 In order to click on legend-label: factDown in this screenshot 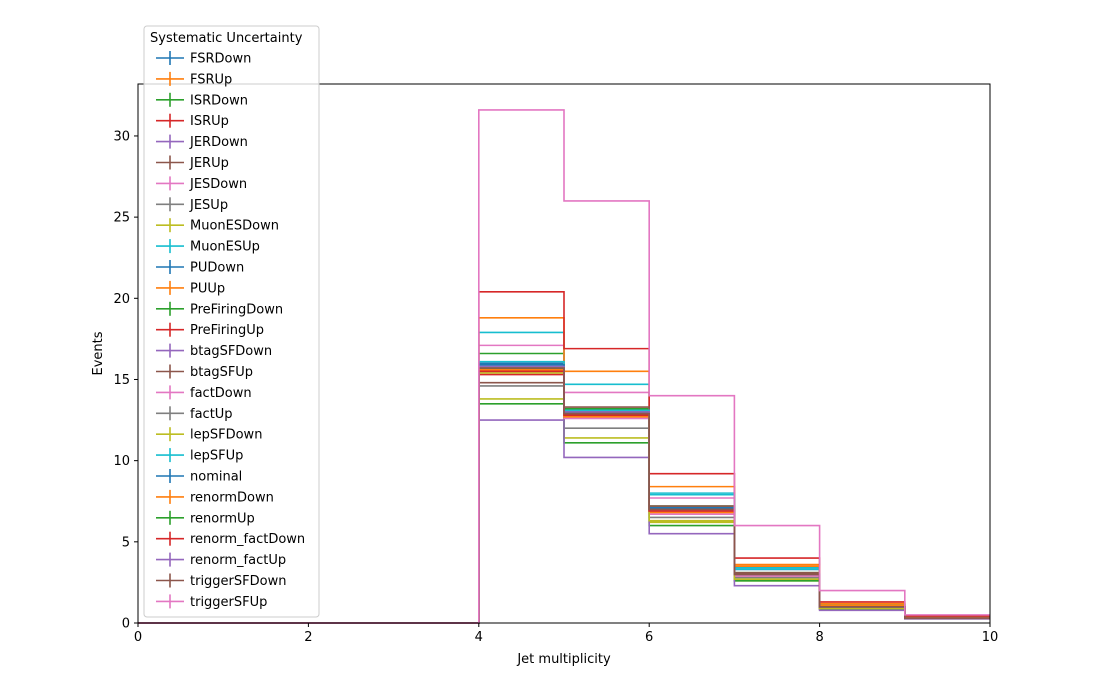, I will do `click(221, 393)`.